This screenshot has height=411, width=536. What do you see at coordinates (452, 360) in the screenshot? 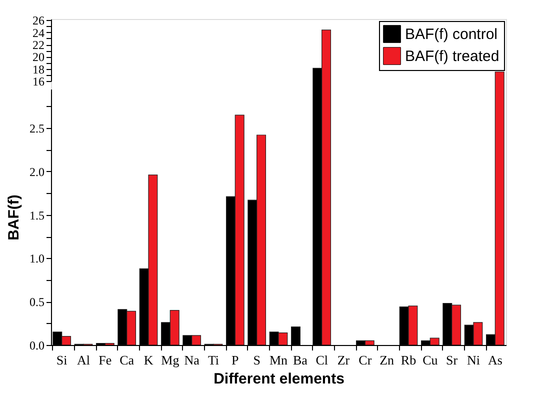
I see `x-tick-label: Sr` at bounding box center [452, 360].